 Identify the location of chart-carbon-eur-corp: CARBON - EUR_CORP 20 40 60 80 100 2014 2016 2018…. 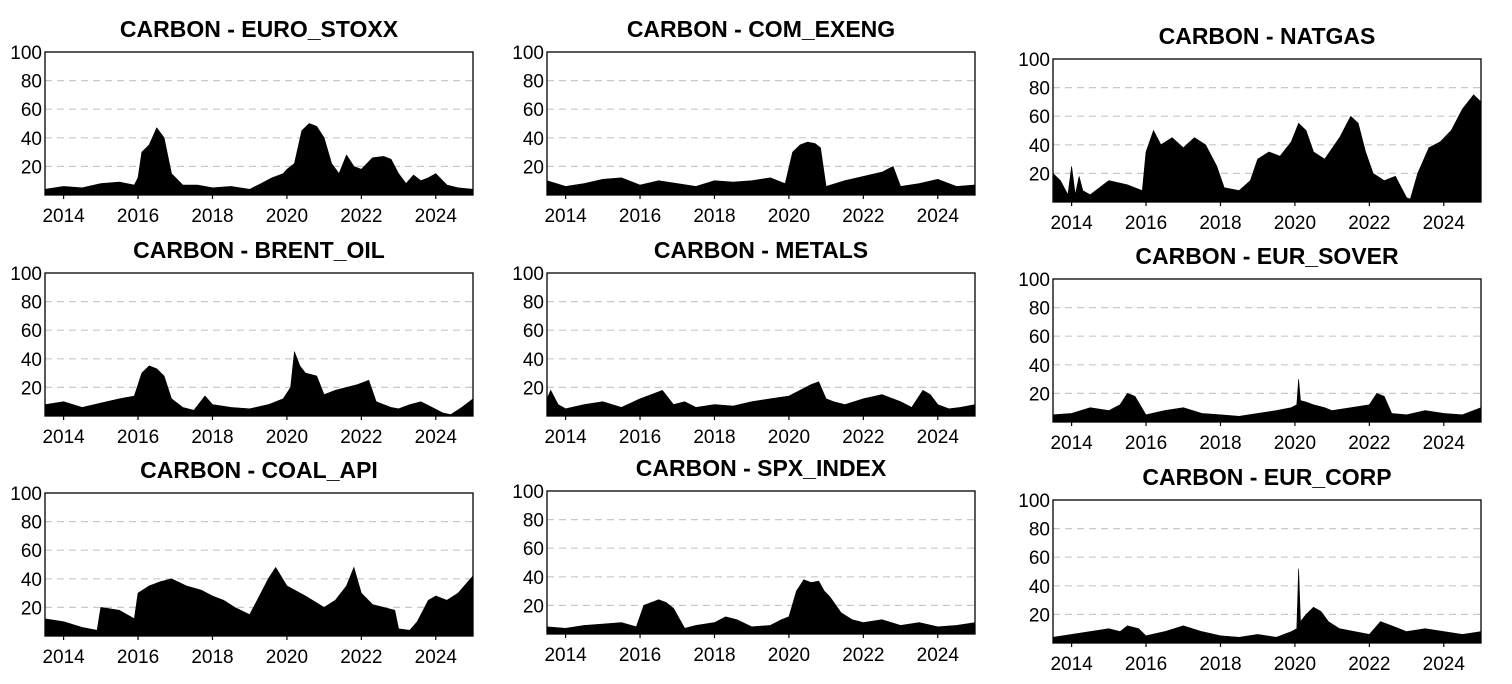
(1250, 568).